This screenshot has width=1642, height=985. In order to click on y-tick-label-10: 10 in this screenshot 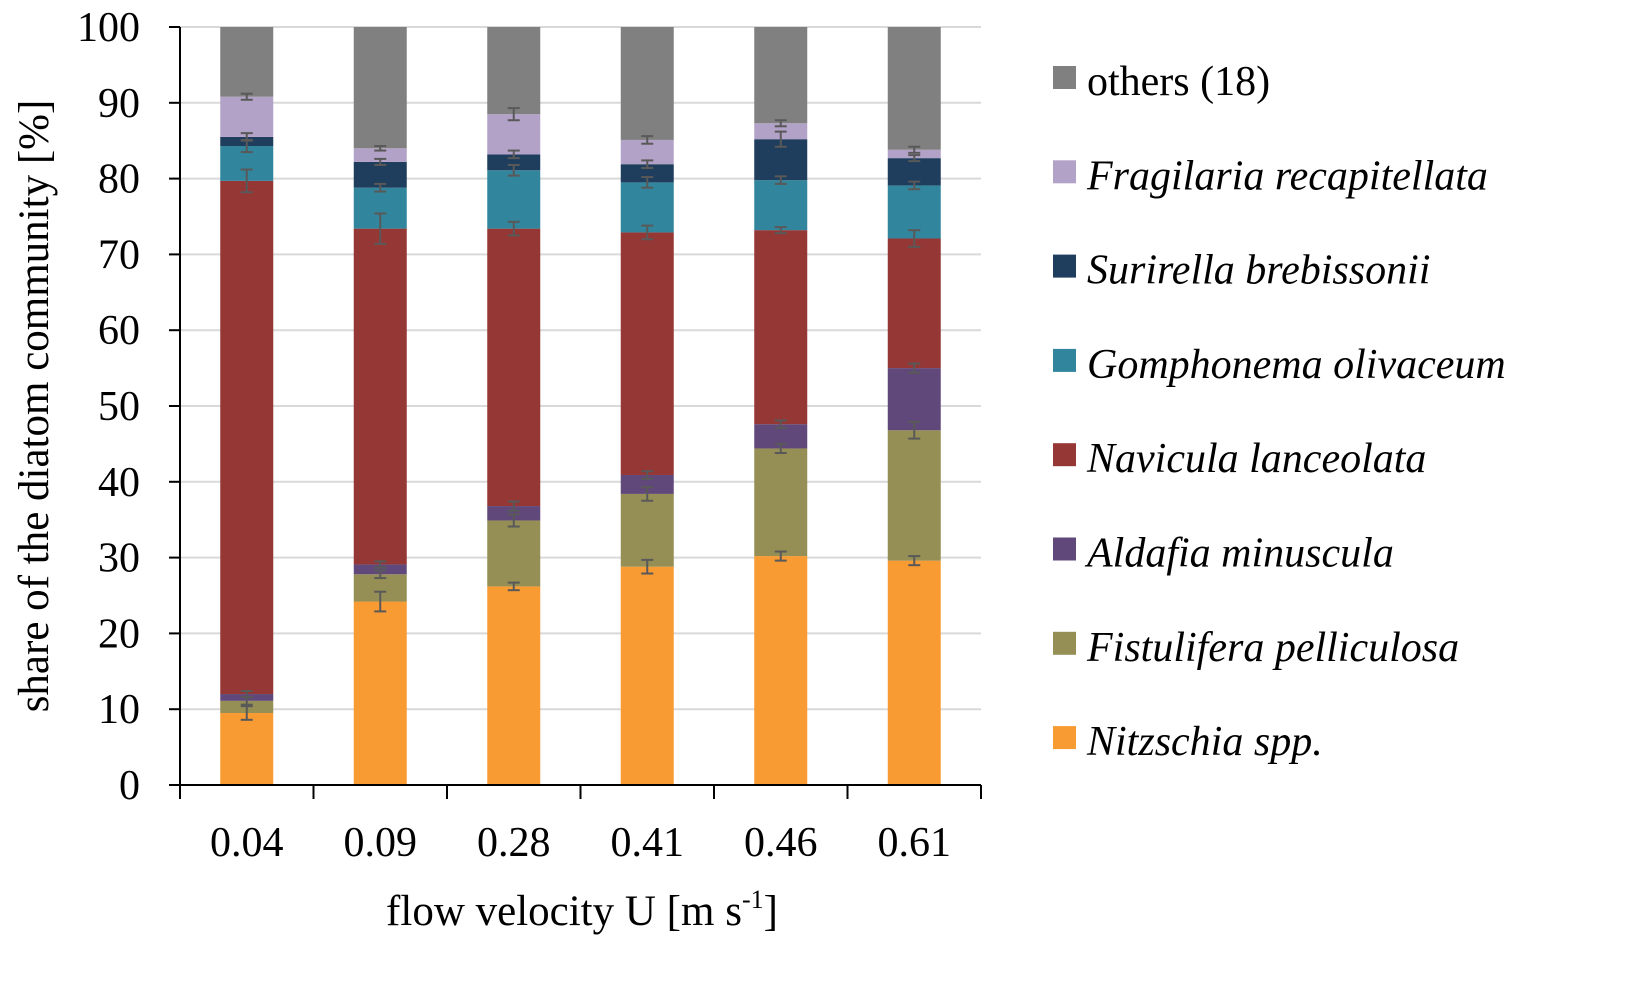, I will do `click(119, 710)`.